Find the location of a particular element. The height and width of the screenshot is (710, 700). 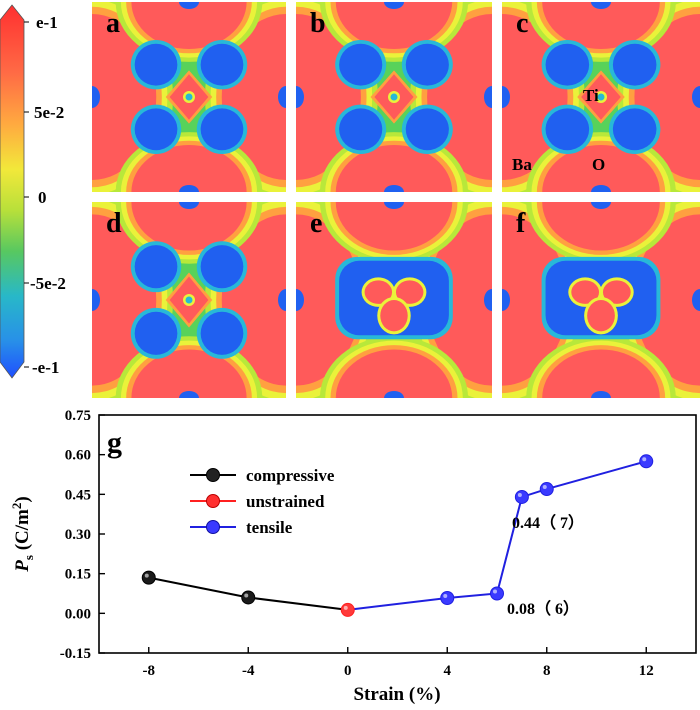

data-point-compressive is located at coordinates (148, 577).